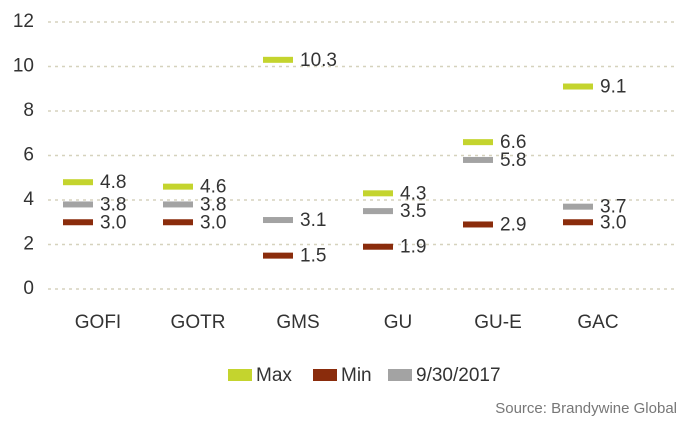  Describe the element at coordinates (28, 155) in the screenshot. I see `y-tick-label: 6` at that location.